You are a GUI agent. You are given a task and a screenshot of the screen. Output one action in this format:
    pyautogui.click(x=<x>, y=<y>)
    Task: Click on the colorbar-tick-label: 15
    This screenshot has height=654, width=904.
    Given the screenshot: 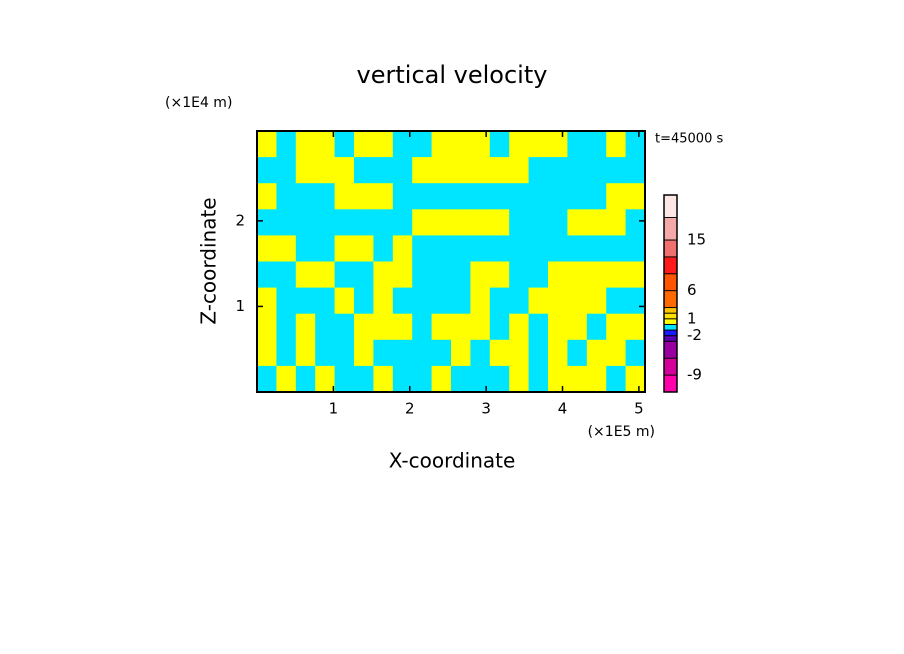 What is the action you would take?
    pyautogui.click(x=696, y=240)
    